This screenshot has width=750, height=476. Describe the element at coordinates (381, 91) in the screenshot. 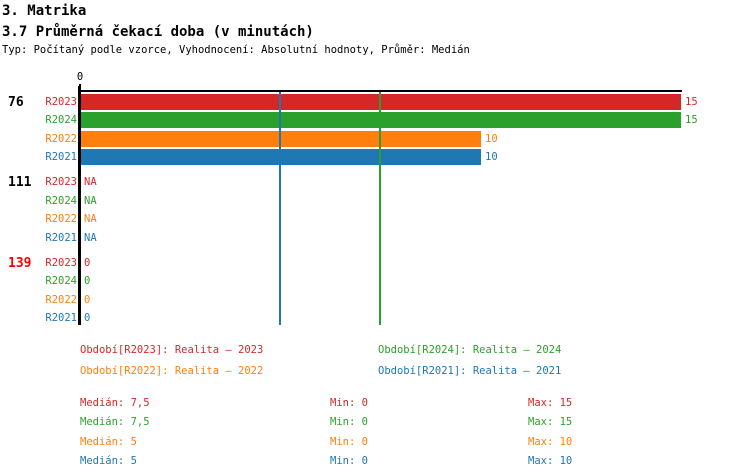

I see `x-axis-line` at that location.